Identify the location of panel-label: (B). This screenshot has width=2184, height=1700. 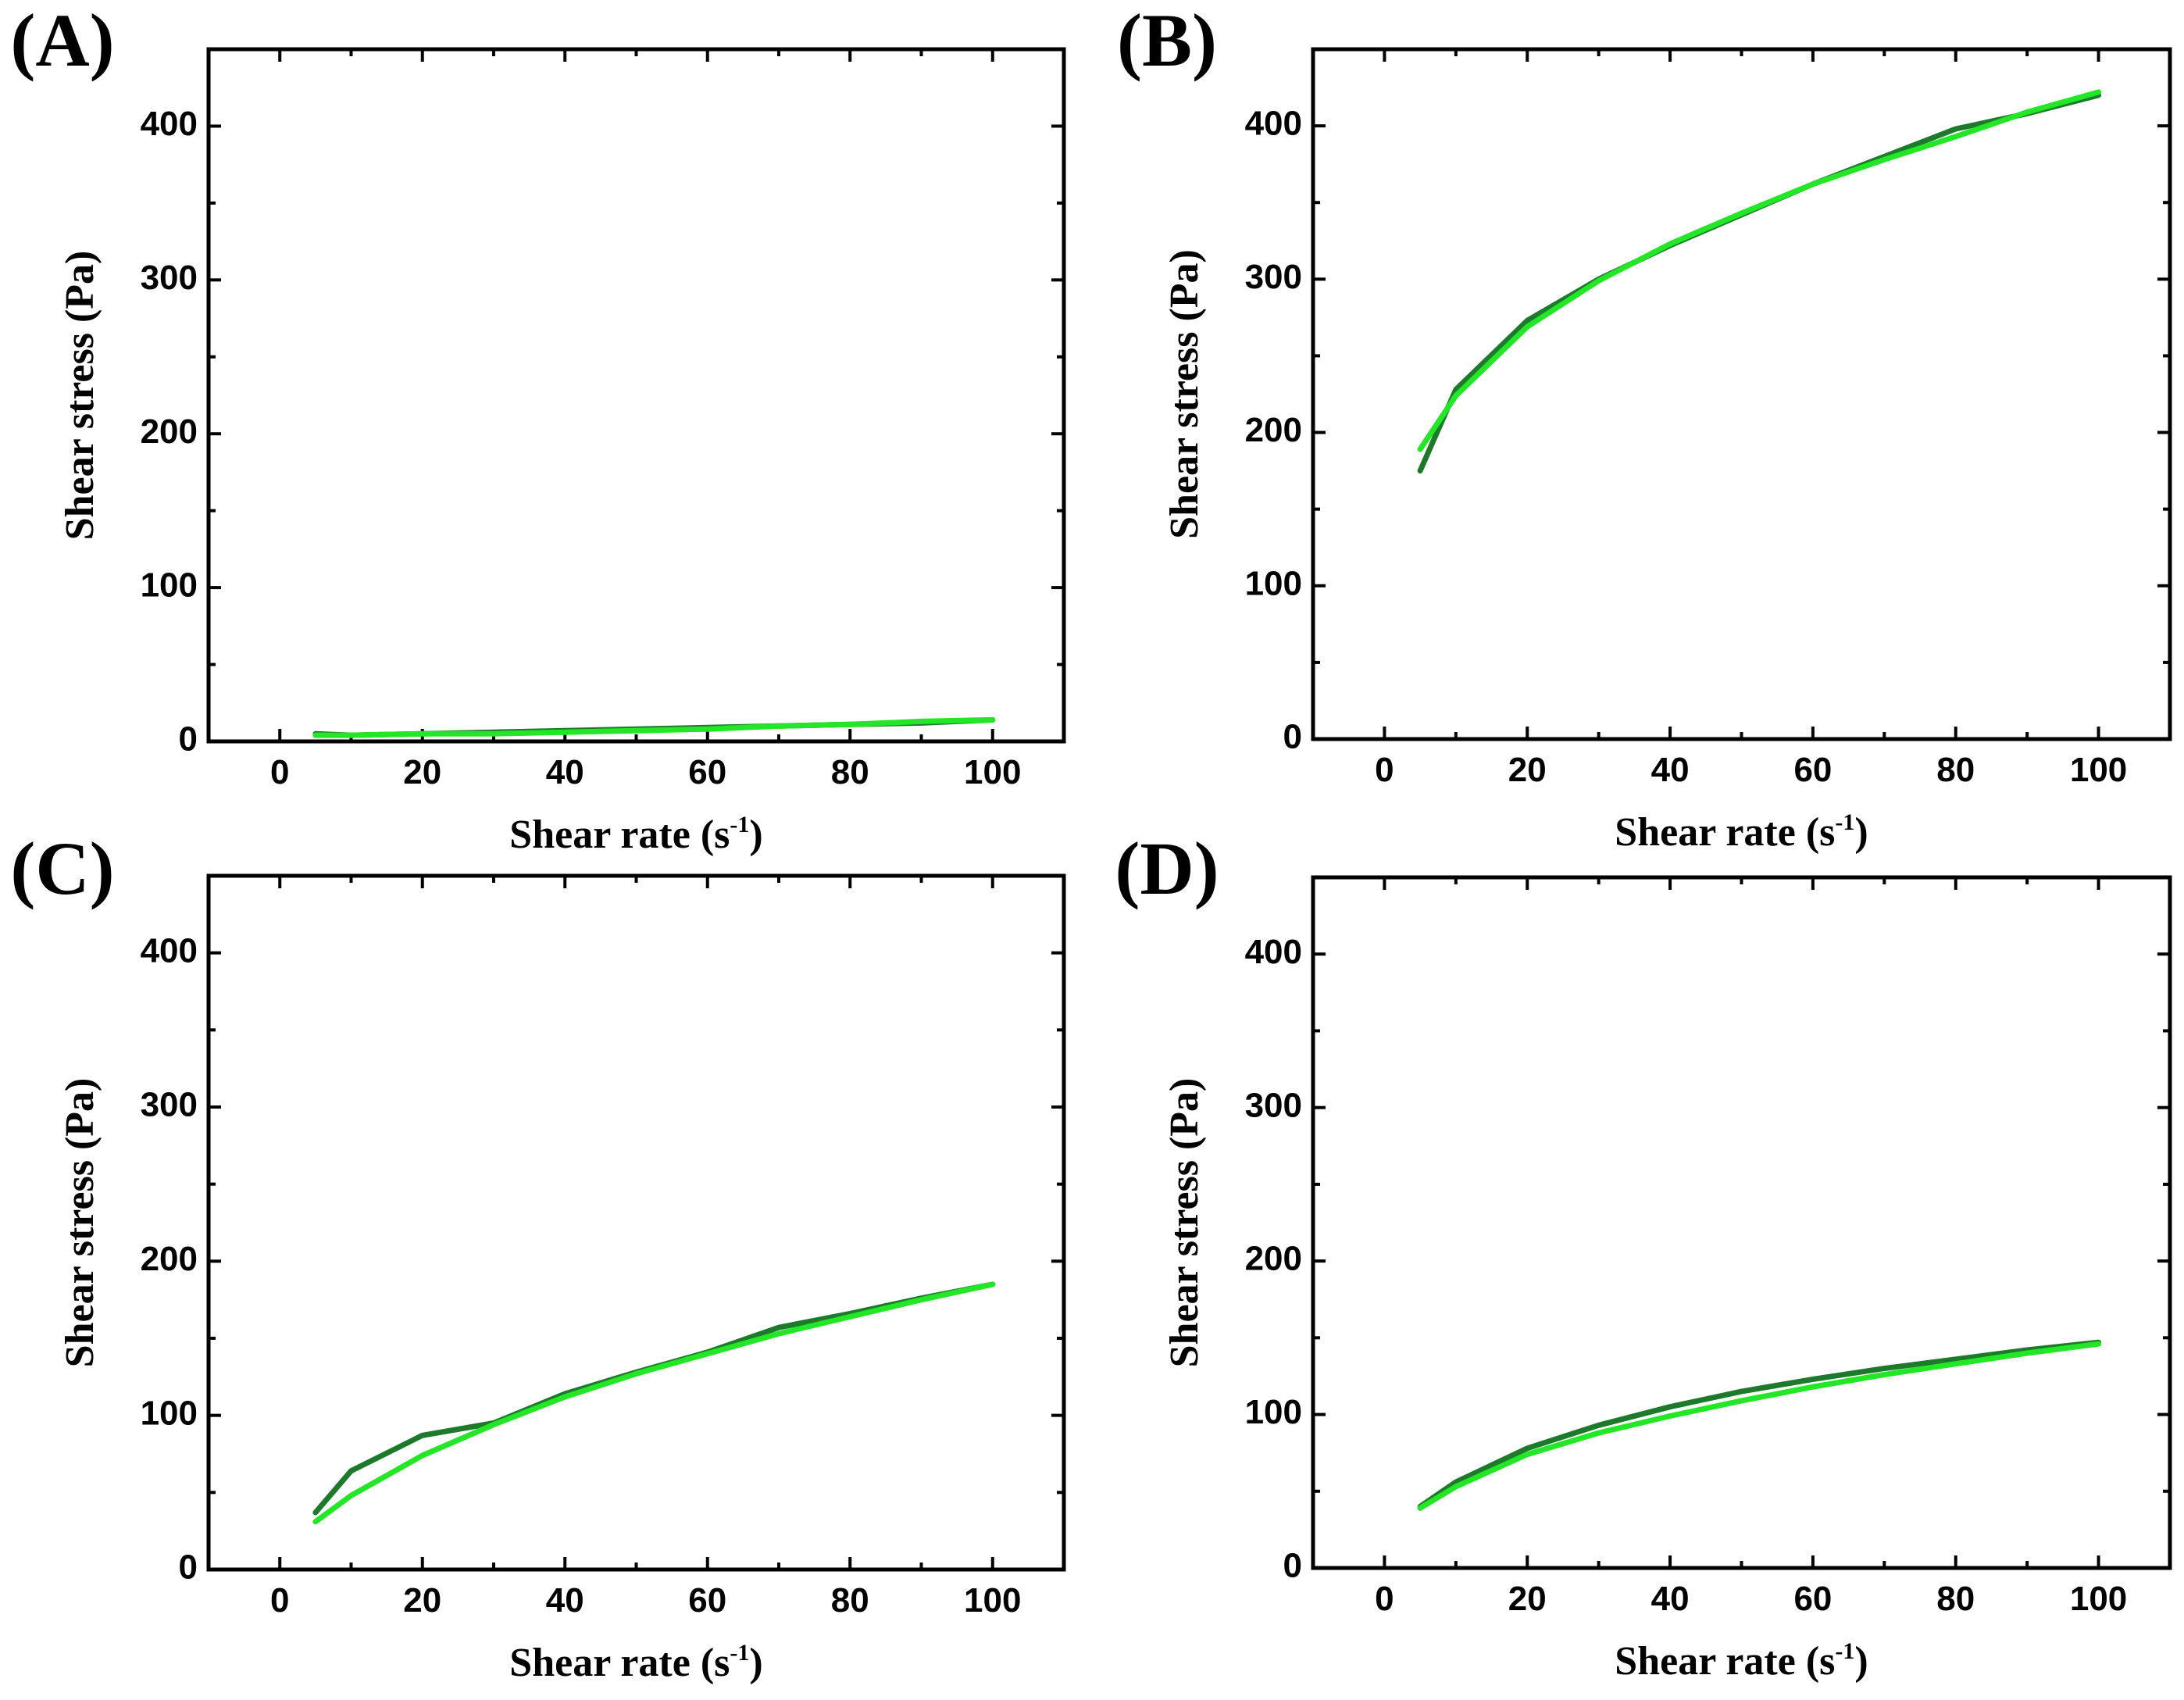
(1167, 41).